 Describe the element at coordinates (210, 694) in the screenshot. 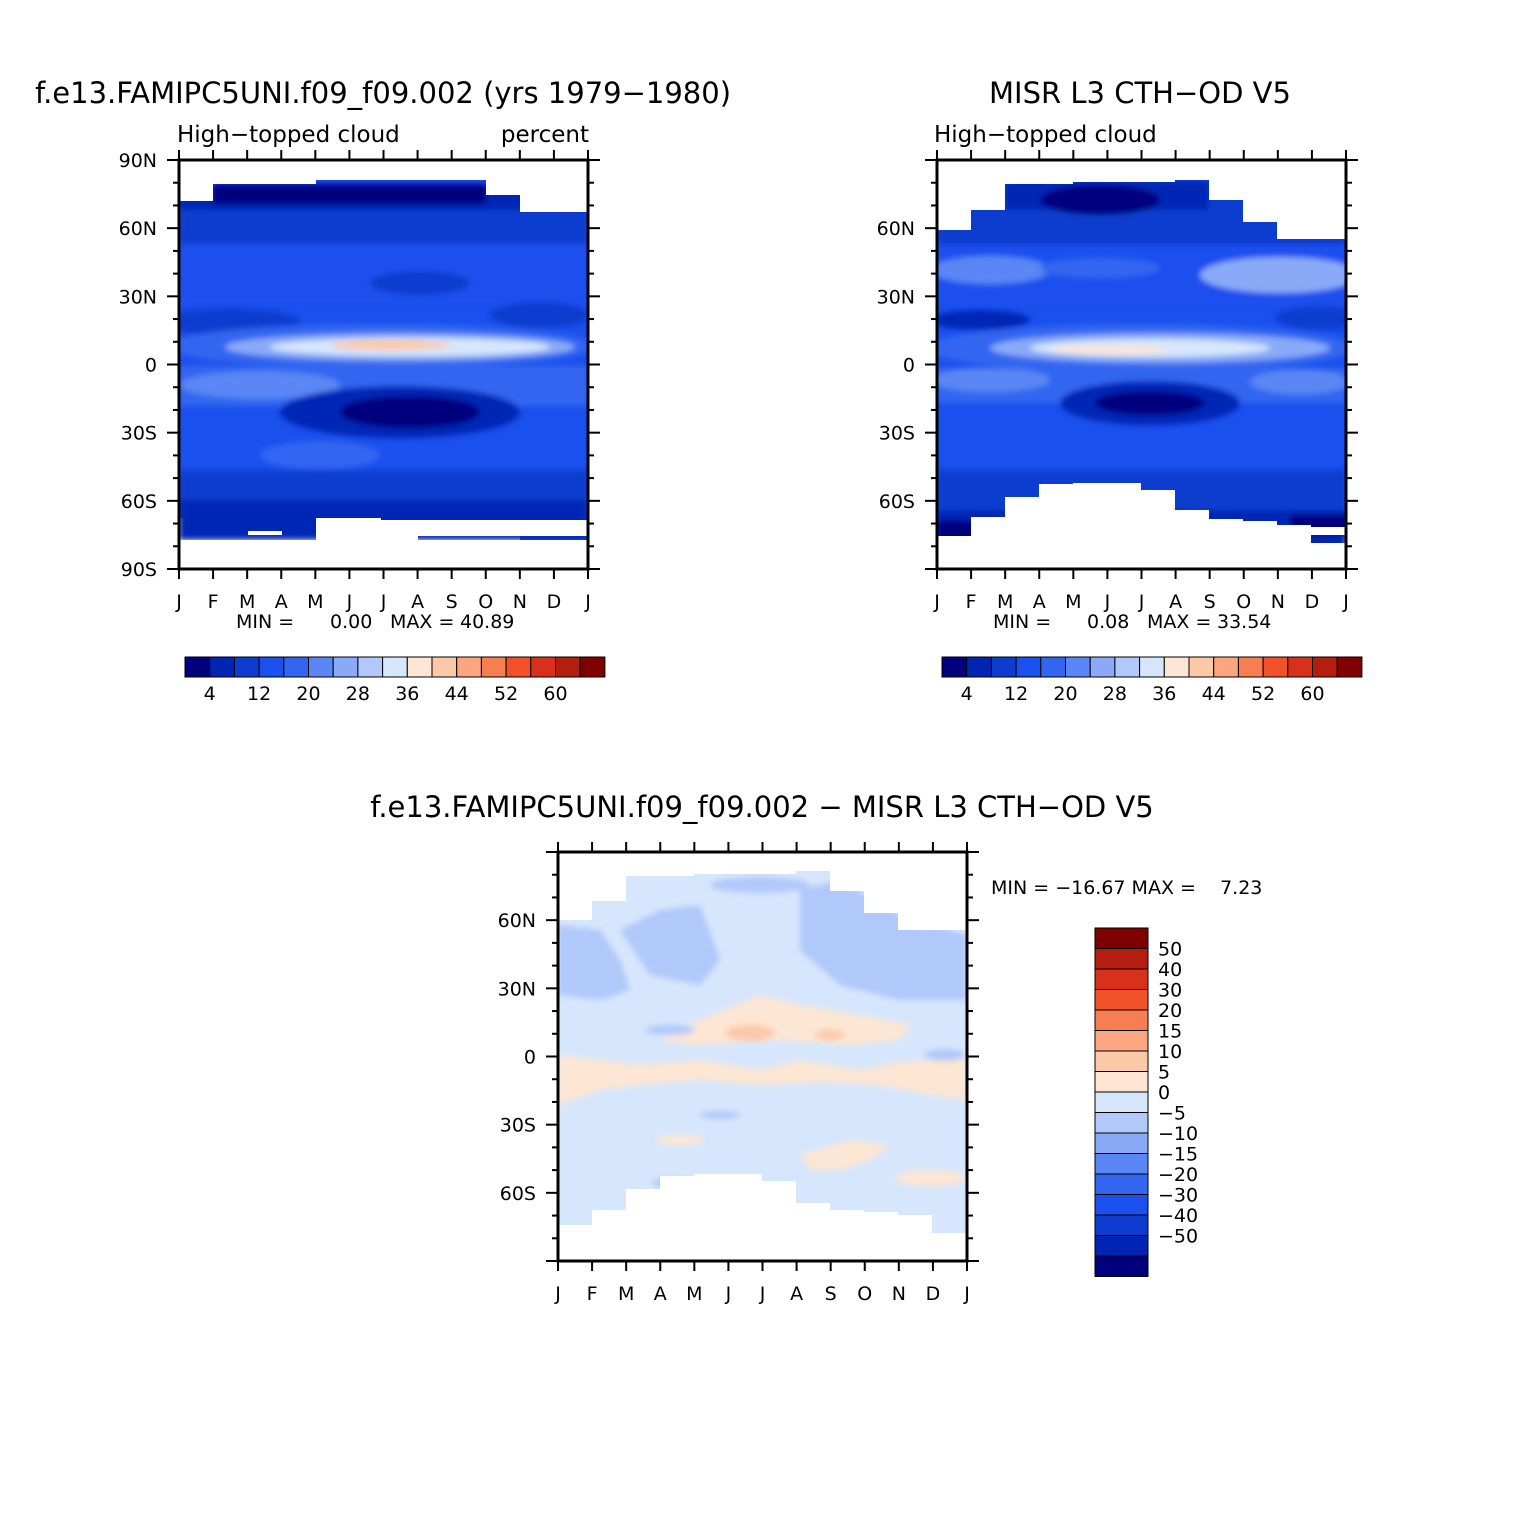

I see `colorbar-label: 4` at that location.